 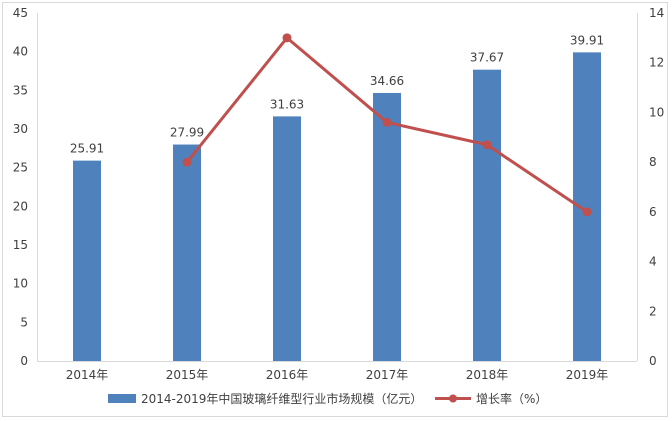 What do you see at coordinates (653, 311) in the screenshot?
I see `y-right-tick-label: 2` at bounding box center [653, 311].